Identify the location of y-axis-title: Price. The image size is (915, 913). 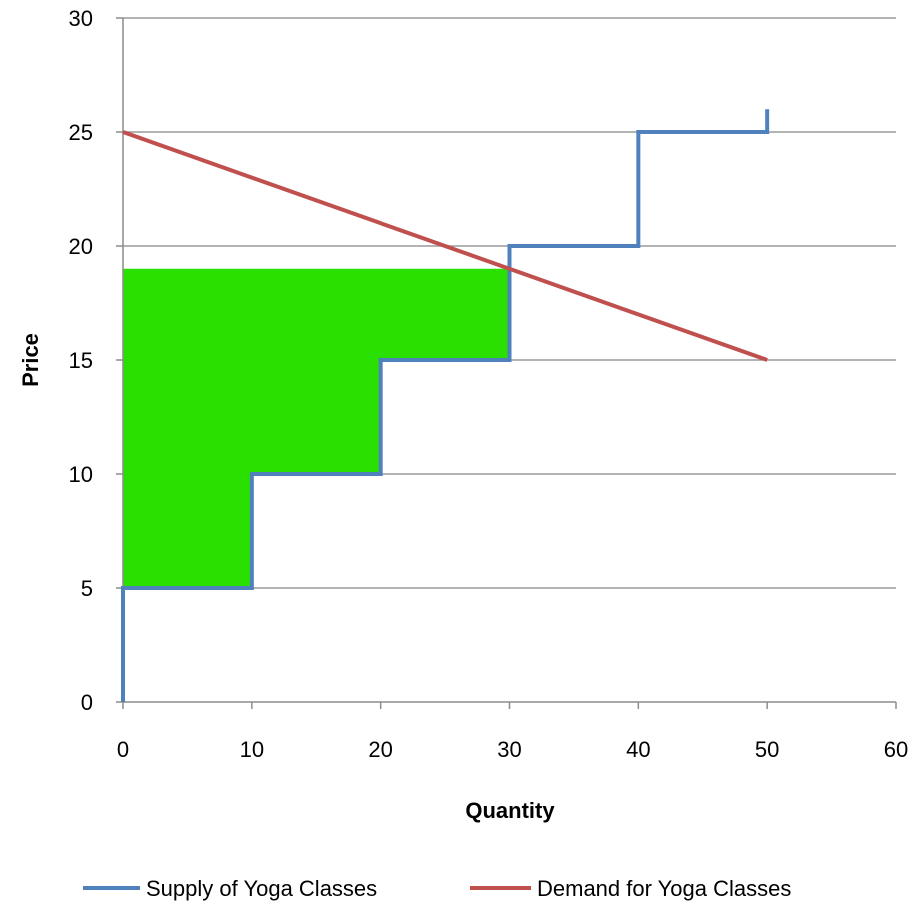
(30, 360).